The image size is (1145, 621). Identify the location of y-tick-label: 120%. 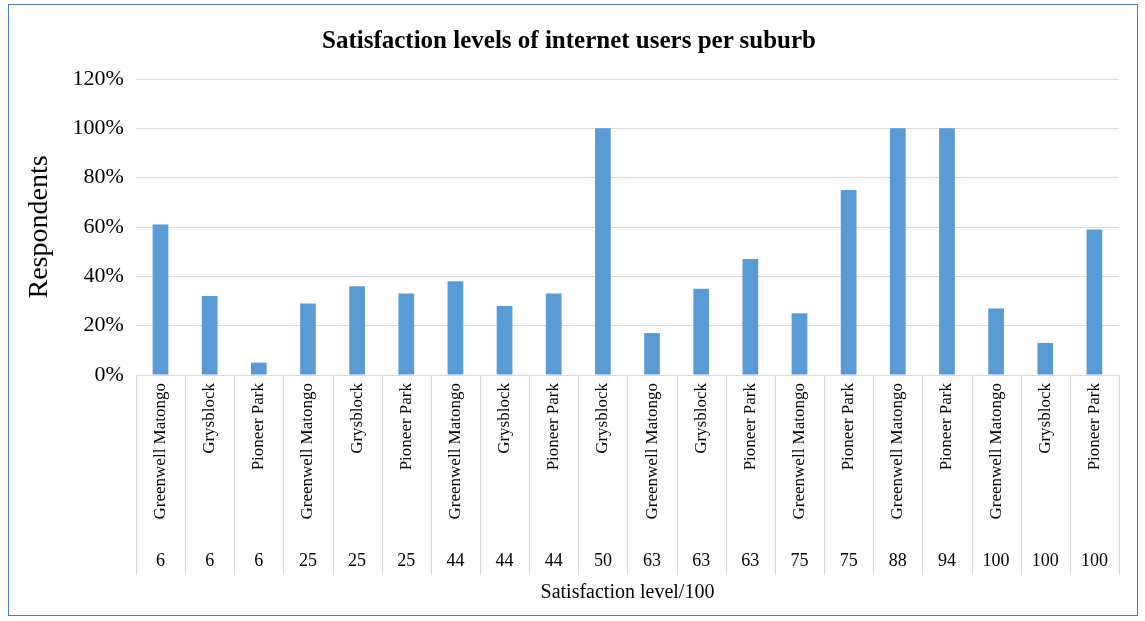
(98, 77).